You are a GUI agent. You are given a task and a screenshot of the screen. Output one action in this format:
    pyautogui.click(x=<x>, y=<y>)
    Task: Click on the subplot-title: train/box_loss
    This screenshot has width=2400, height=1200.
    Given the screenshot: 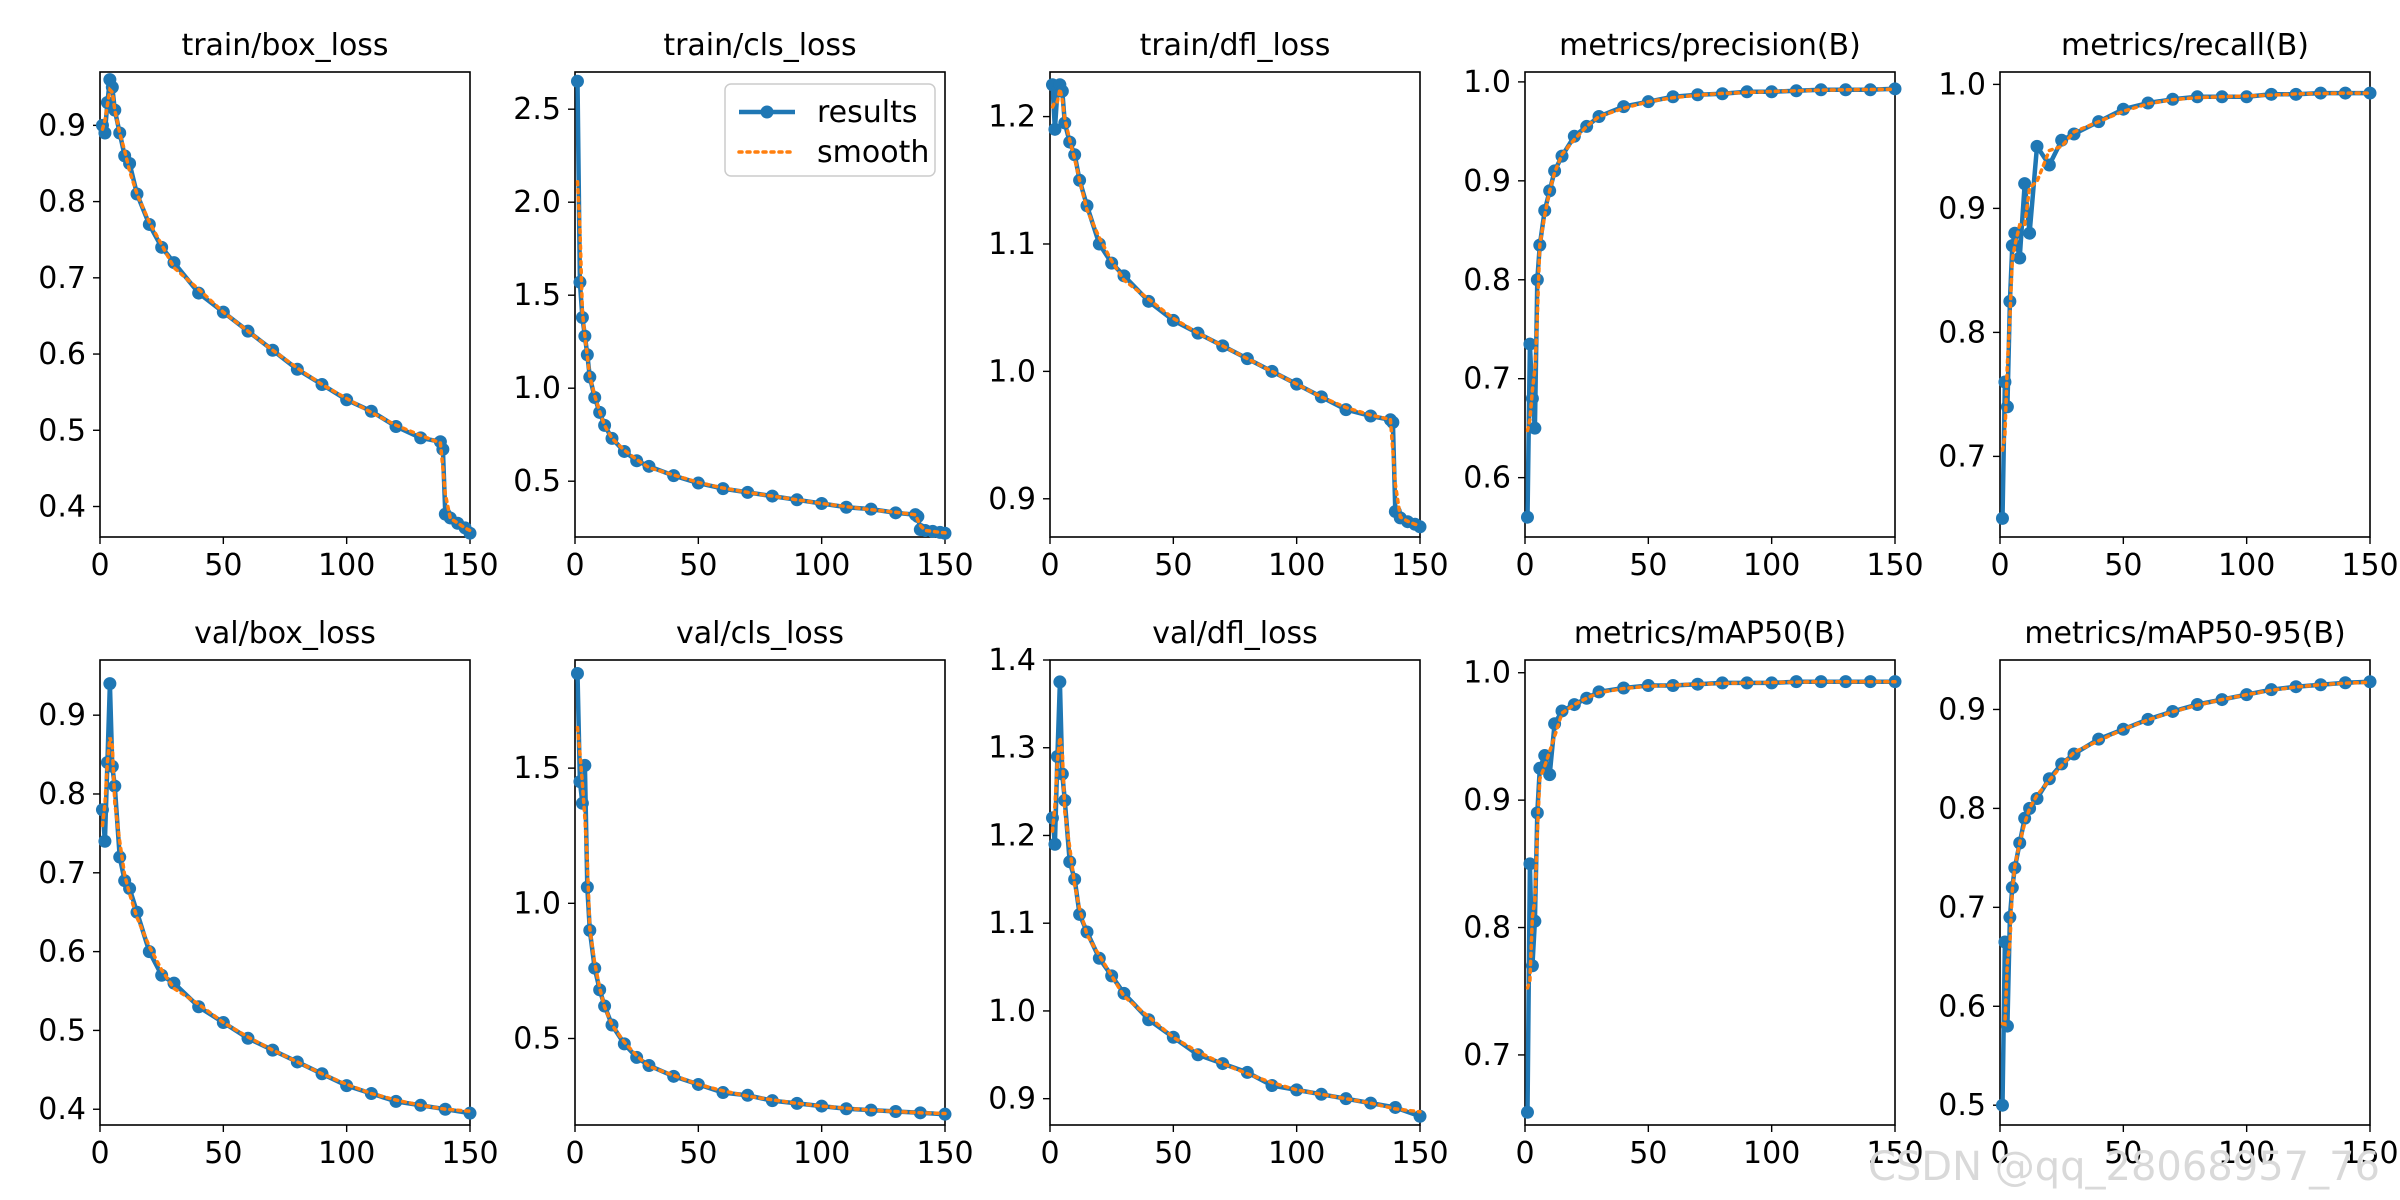 What is the action you would take?
    pyautogui.click(x=284, y=45)
    